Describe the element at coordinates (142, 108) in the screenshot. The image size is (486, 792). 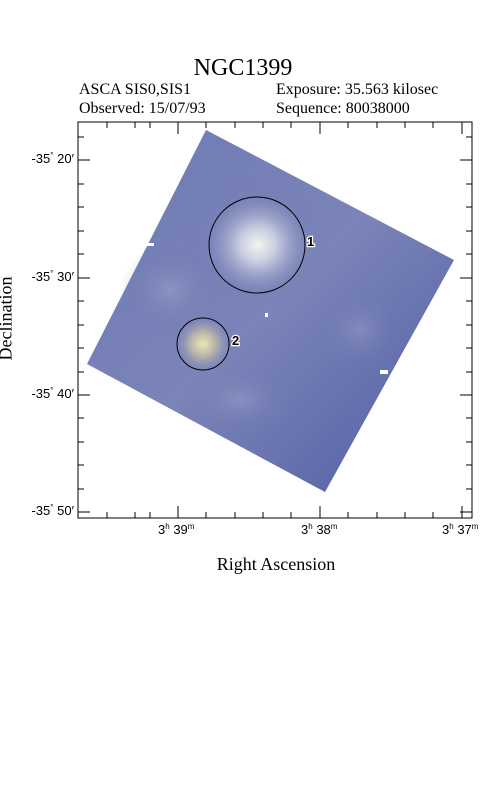
I see `observed-label: Observed: 15/07/93` at that location.